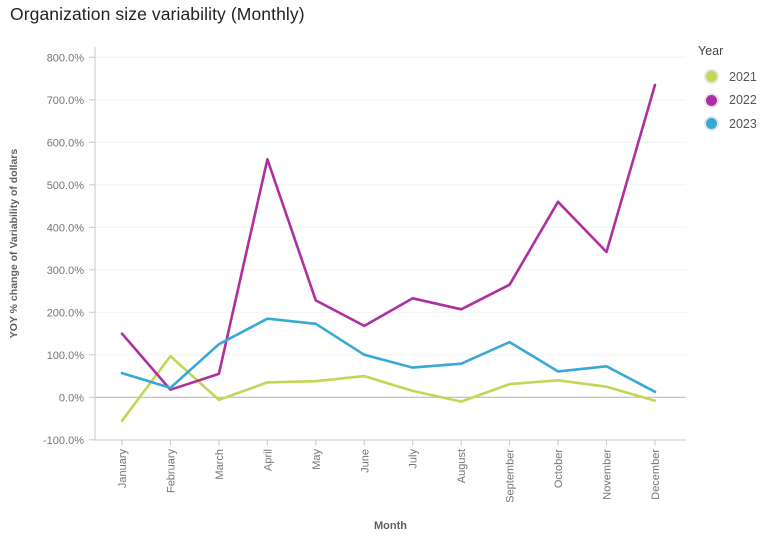 The height and width of the screenshot is (544, 770). I want to click on x-axis-title: Month, so click(390, 526).